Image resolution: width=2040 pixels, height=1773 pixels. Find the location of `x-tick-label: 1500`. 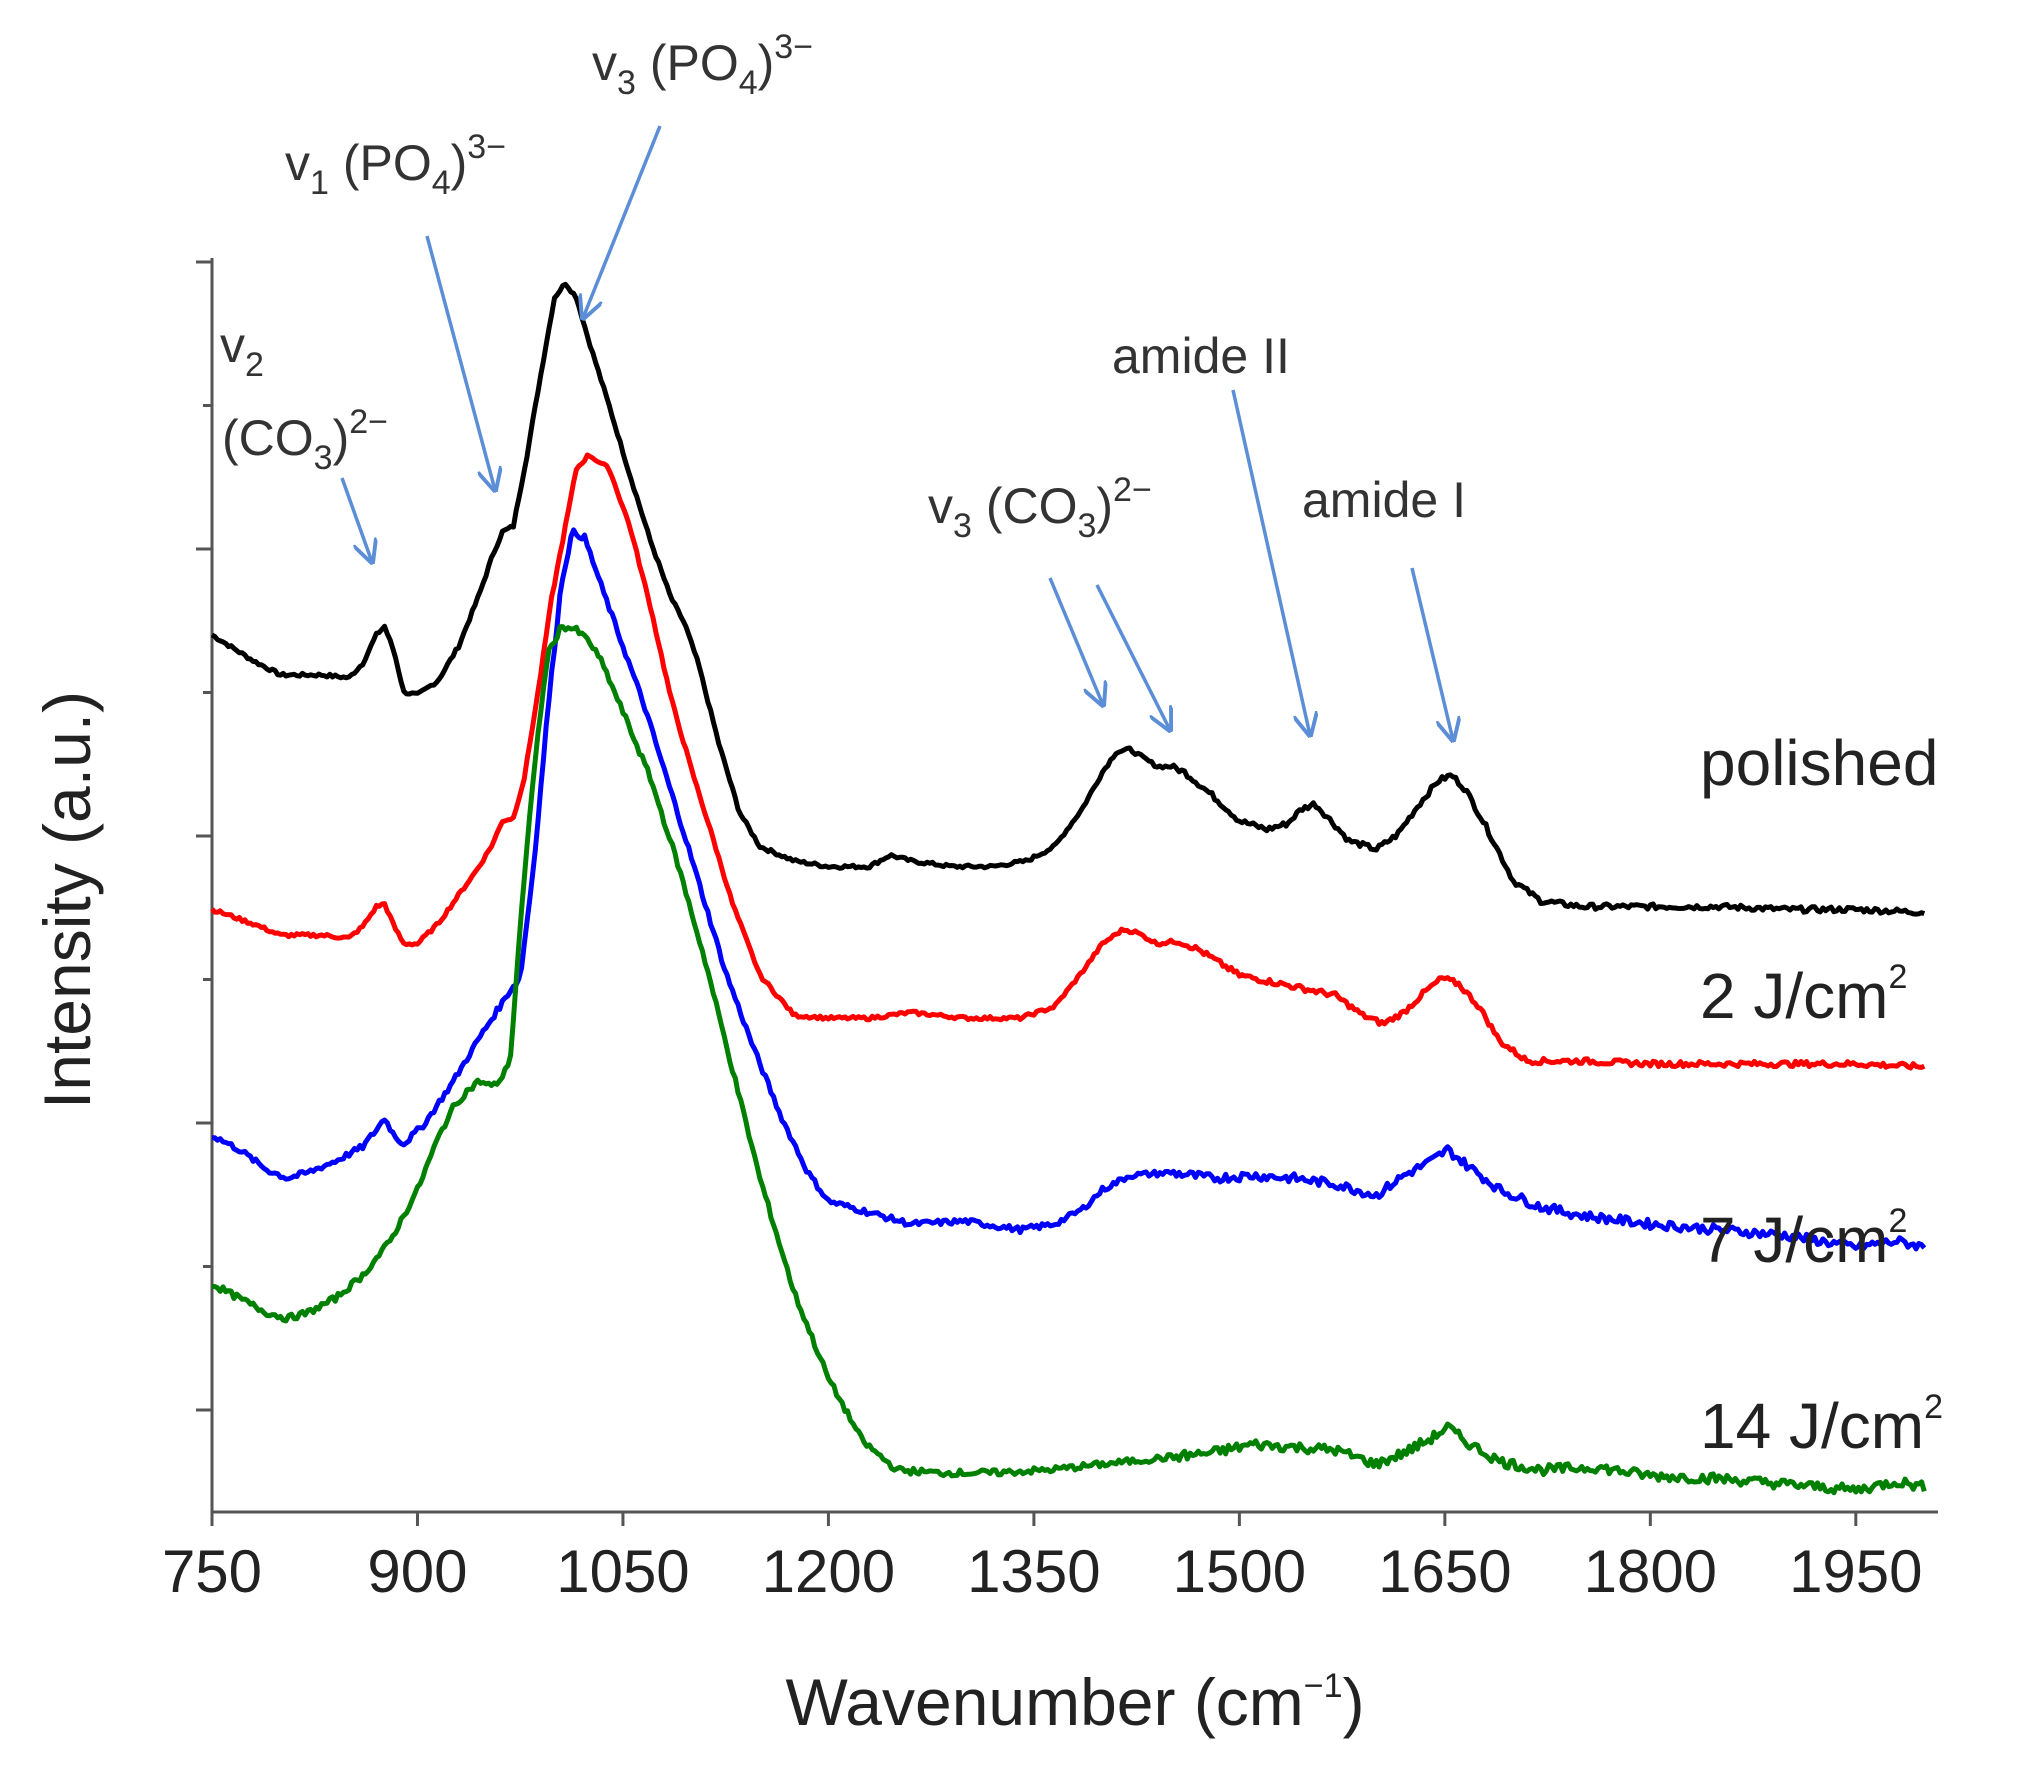

x-tick-label: 1500 is located at coordinates (1239, 1571).